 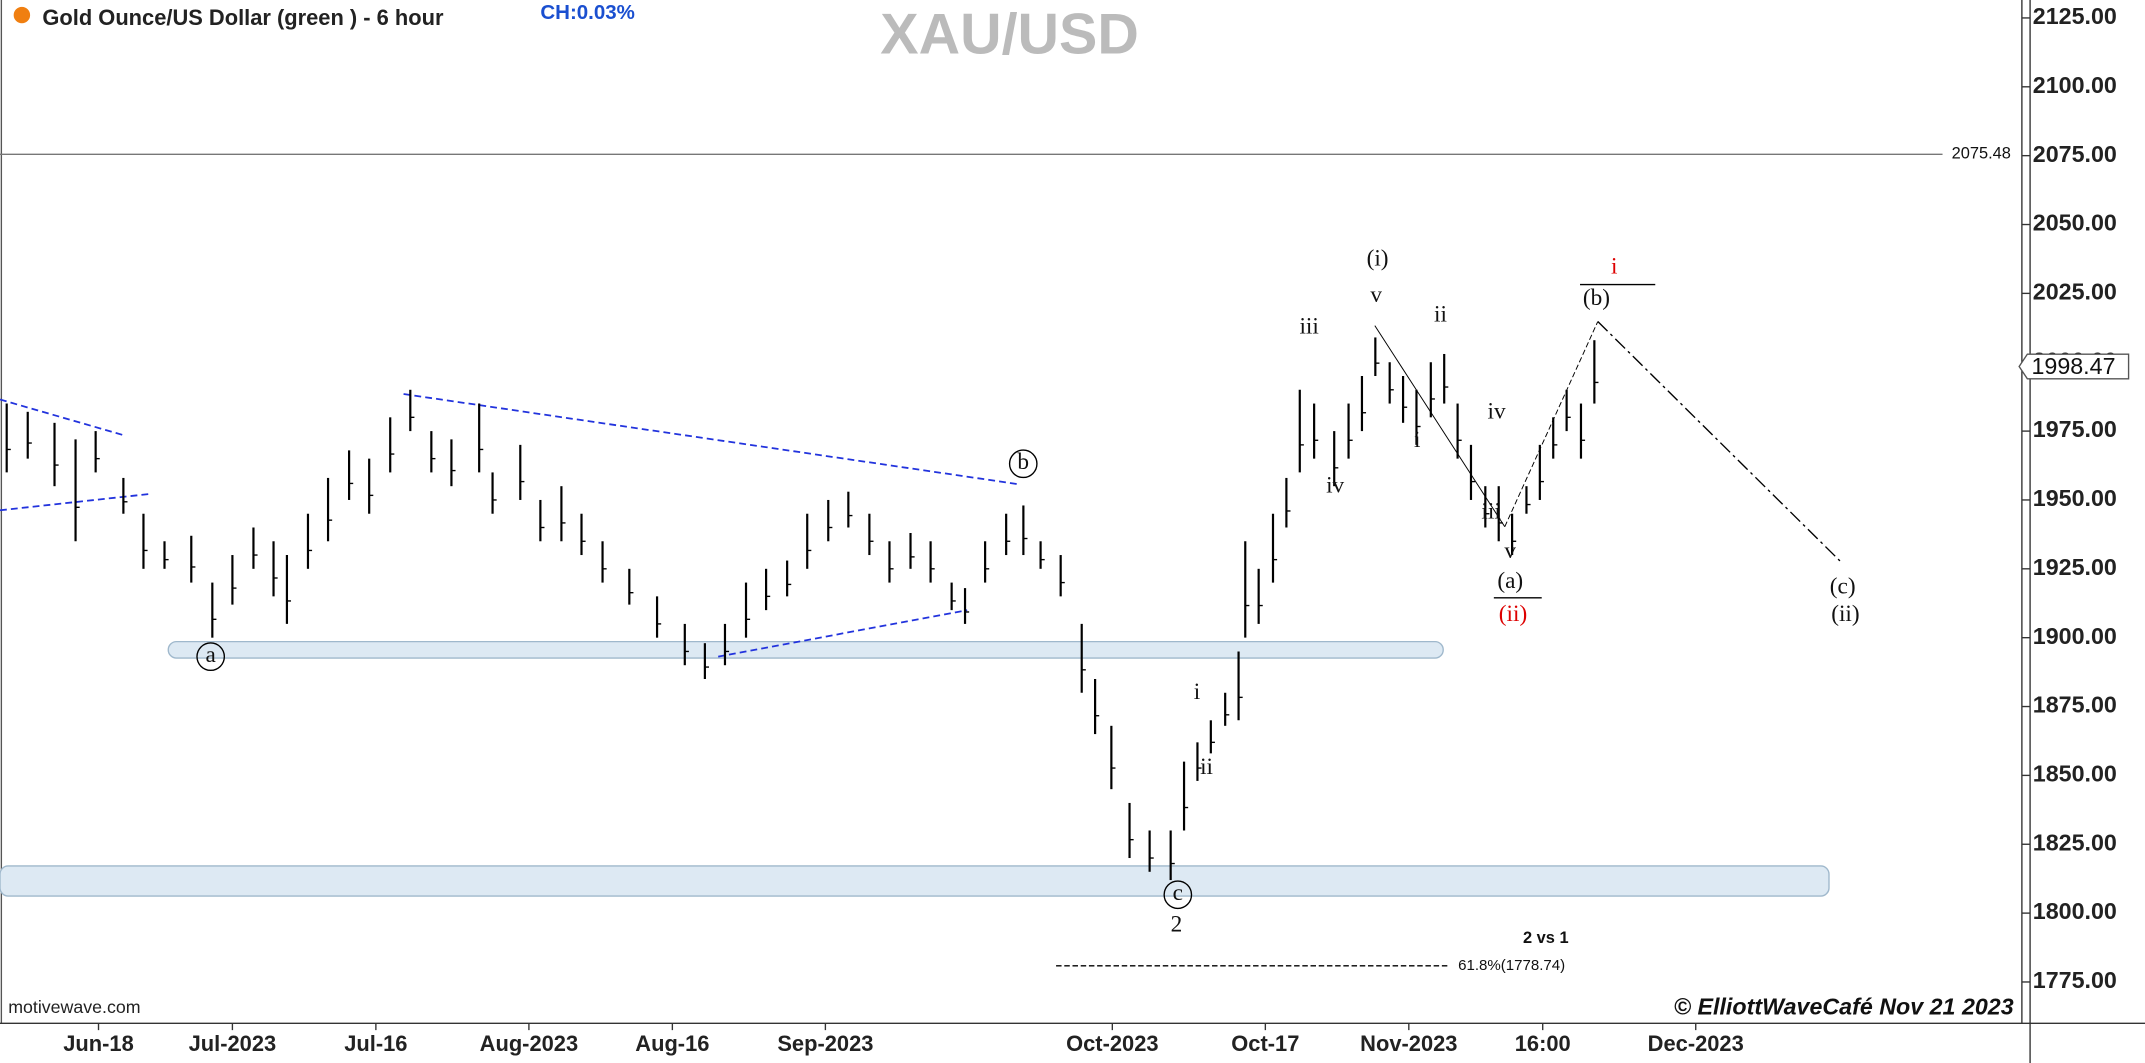 I want to click on y-tick-label: 1875.00, so click(x=2075, y=705).